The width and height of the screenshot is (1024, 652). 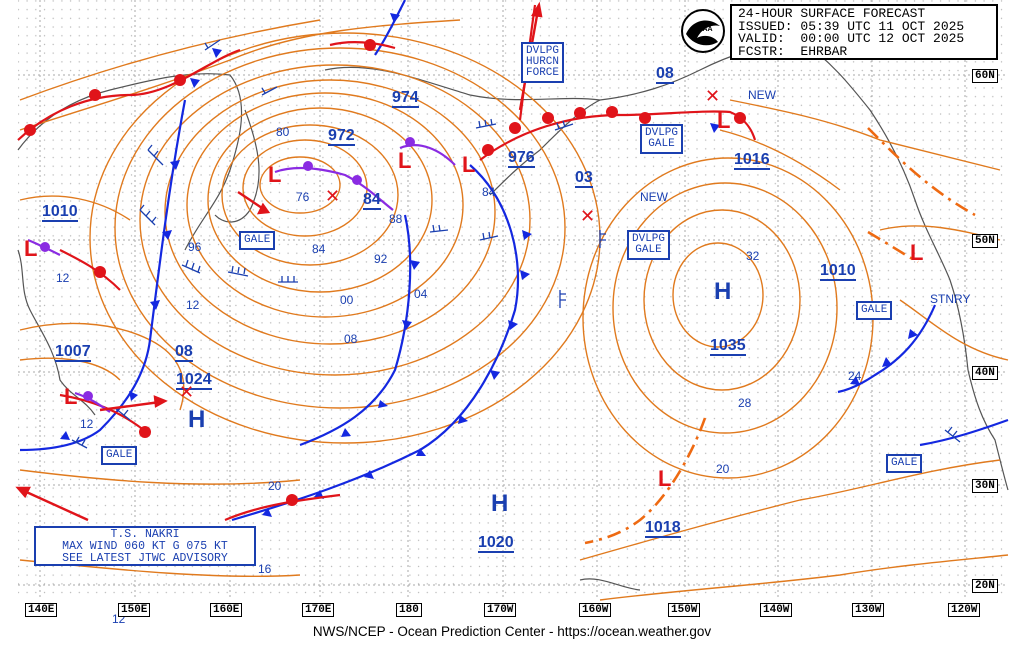 I want to click on latitude-label: 40N, so click(x=985, y=373).